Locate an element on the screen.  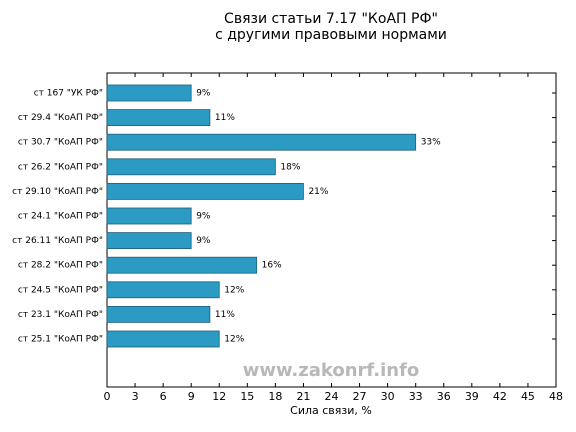
x-tick-label: 3 is located at coordinates (135, 396).